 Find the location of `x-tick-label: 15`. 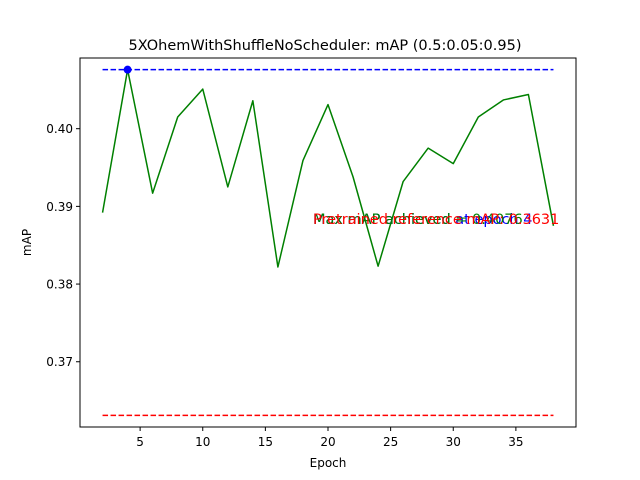

x-tick-label: 15 is located at coordinates (265, 442).